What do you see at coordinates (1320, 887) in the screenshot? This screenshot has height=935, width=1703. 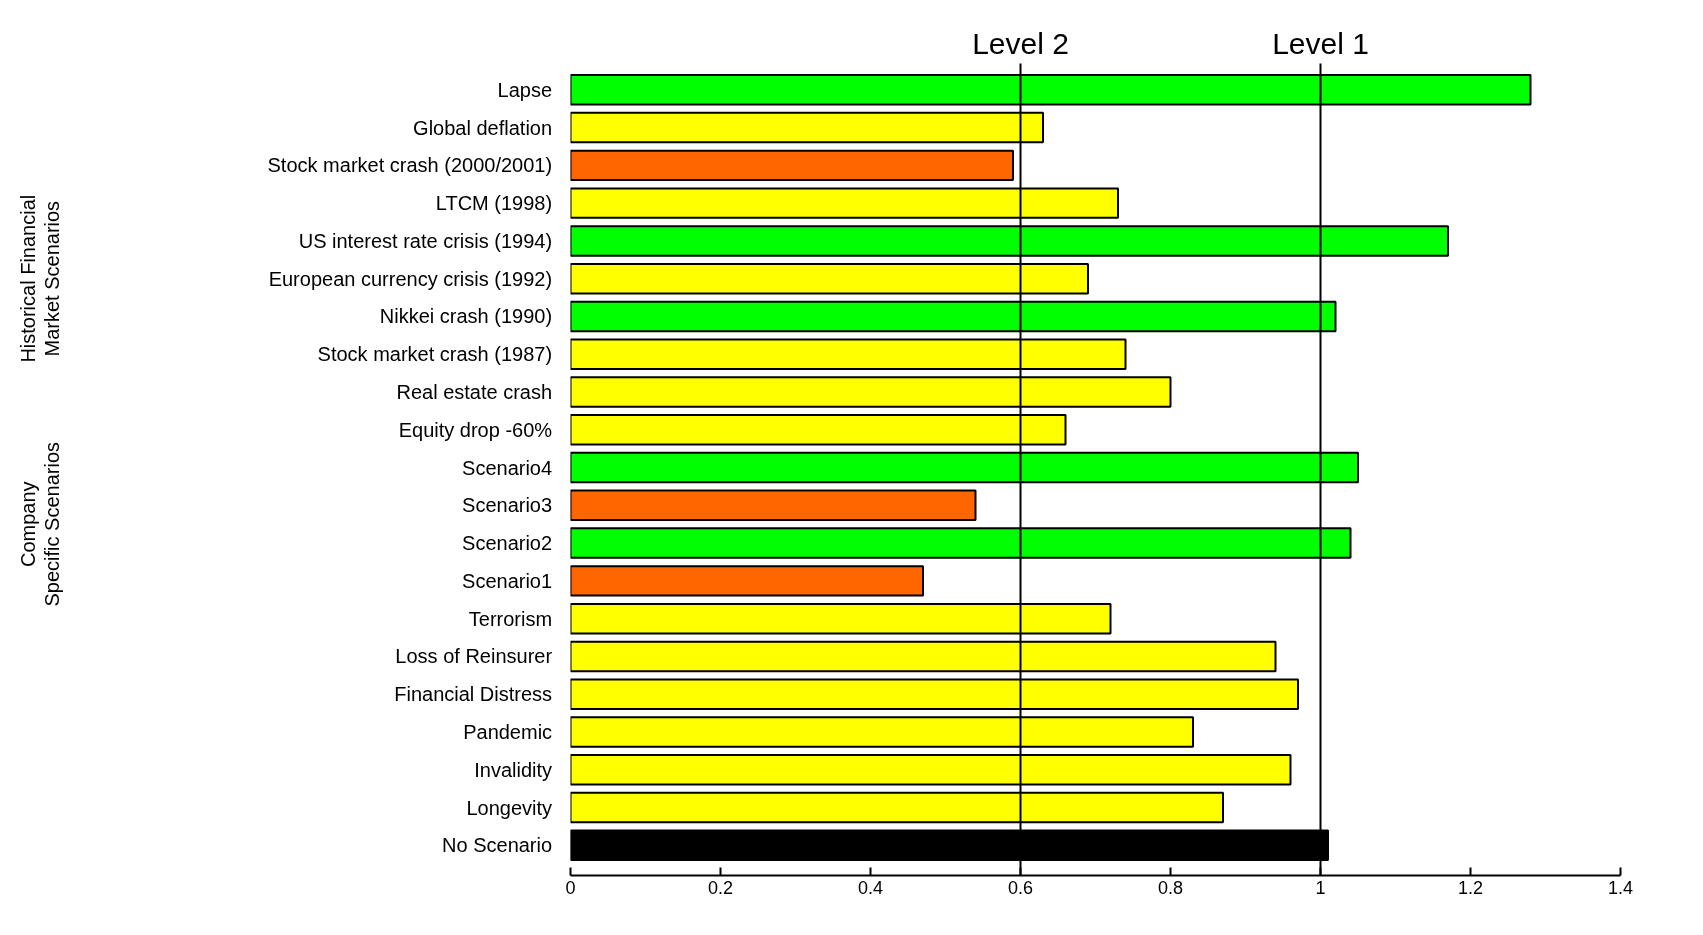 I see `x-tick-label: 1` at bounding box center [1320, 887].